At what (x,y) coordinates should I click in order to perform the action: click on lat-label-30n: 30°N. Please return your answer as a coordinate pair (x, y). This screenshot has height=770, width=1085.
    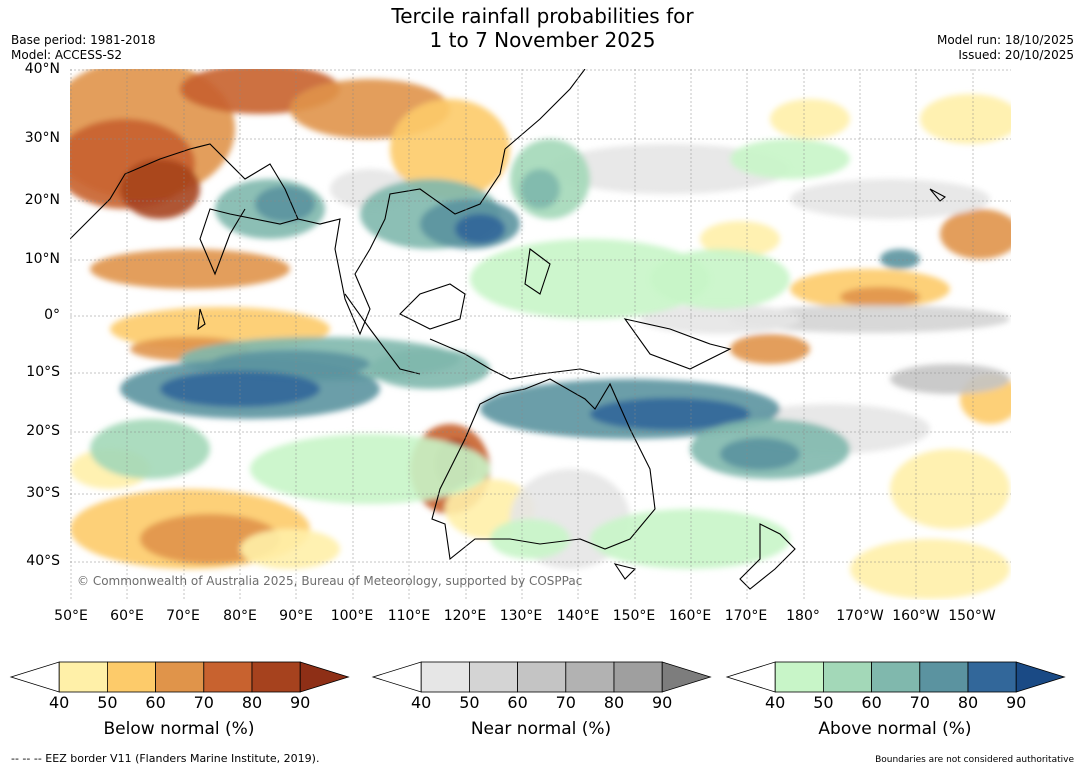
    Looking at the image, I should click on (42, 138).